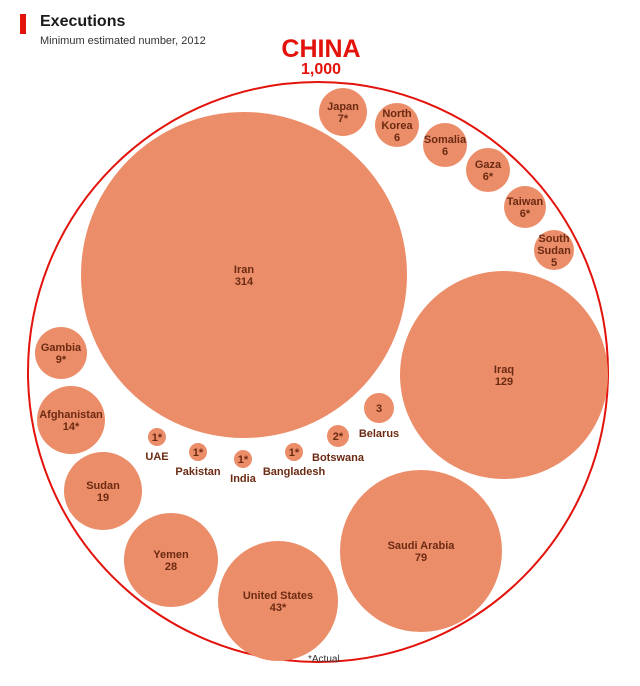 Image resolution: width=640 pixels, height=686 pixels. What do you see at coordinates (156, 457) in the screenshot?
I see `label-uae: UAE` at bounding box center [156, 457].